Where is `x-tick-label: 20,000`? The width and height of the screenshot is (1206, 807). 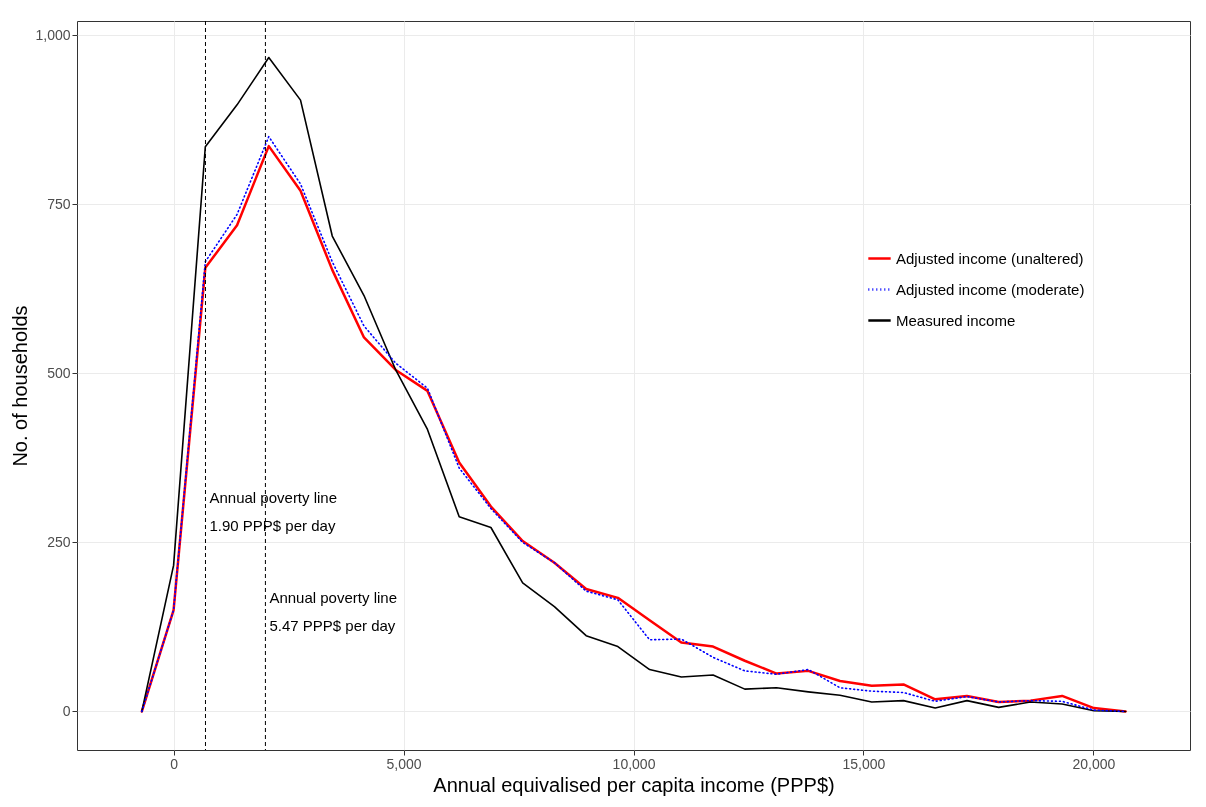
x-tick-label: 20,000 is located at coordinates (1094, 763).